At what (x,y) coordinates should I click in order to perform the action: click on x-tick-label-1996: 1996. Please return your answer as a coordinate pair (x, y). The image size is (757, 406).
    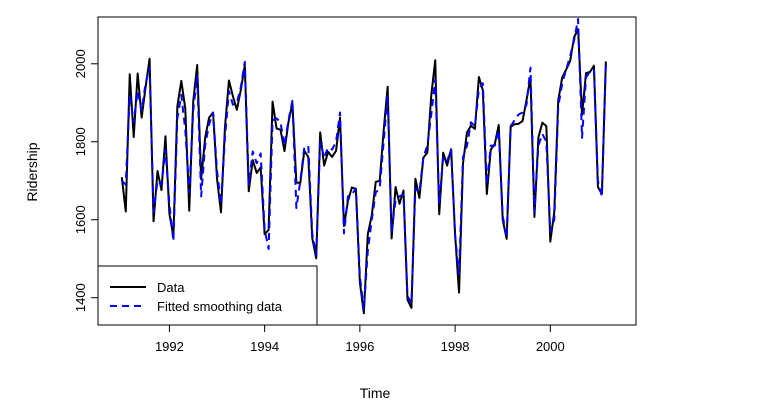
    Looking at the image, I should click on (359, 346).